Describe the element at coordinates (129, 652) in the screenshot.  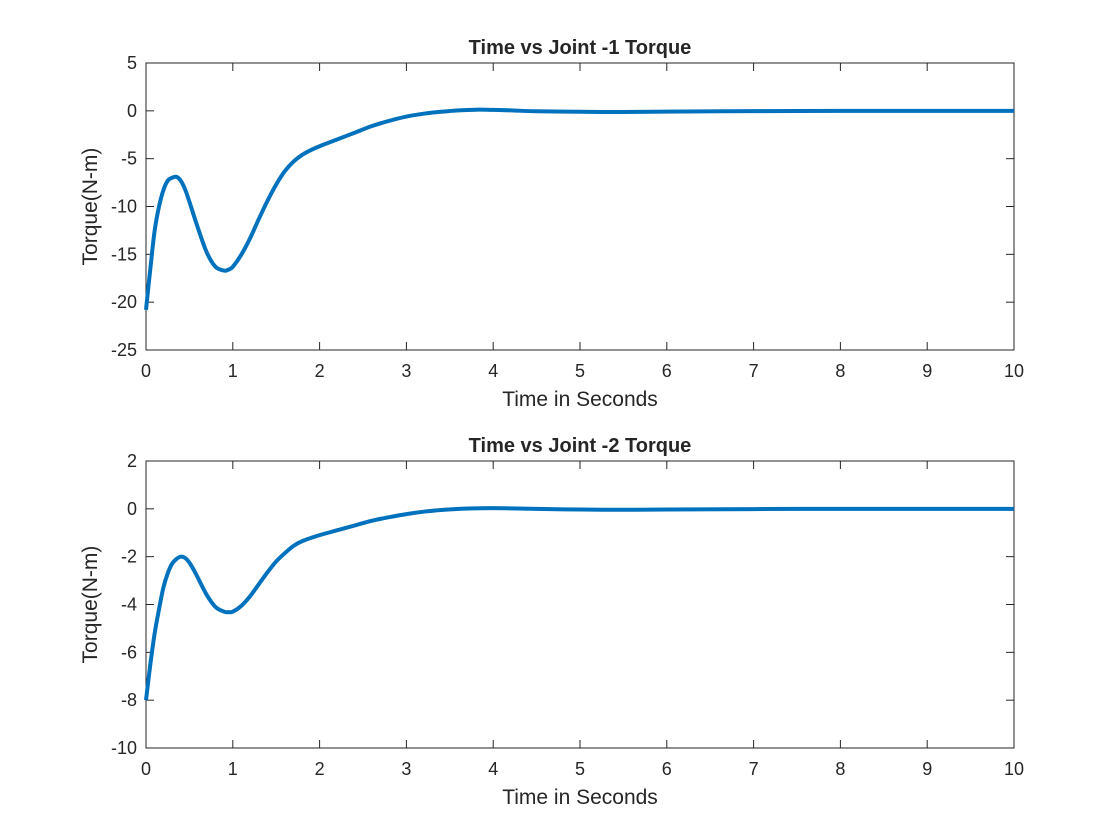
I see `y-tick-label: -6` at that location.